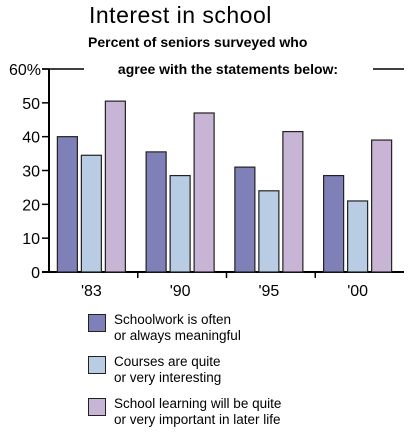 This screenshot has height=442, width=412. I want to click on legend-item-interesting: Courses are quite or very interesting, so click(184, 370).